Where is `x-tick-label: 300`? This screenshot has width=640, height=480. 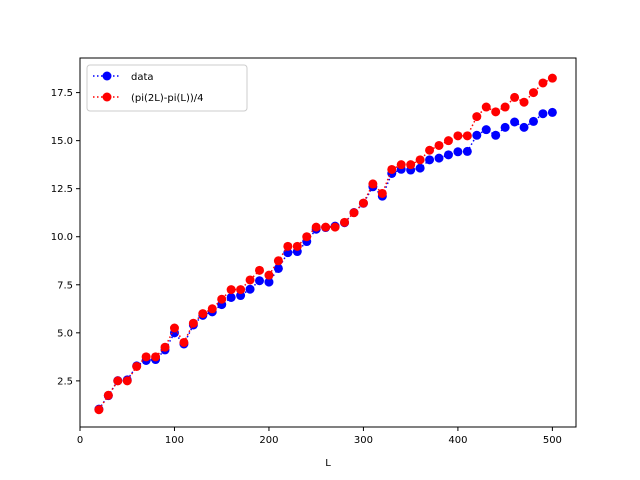 x-tick-label: 300 is located at coordinates (363, 440).